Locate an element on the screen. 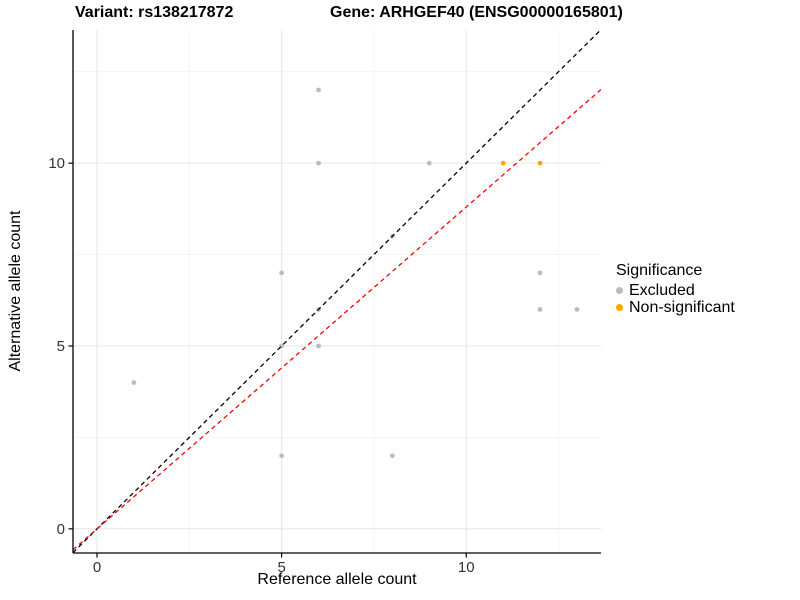  excluded-swatch-icon is located at coordinates (619, 290).